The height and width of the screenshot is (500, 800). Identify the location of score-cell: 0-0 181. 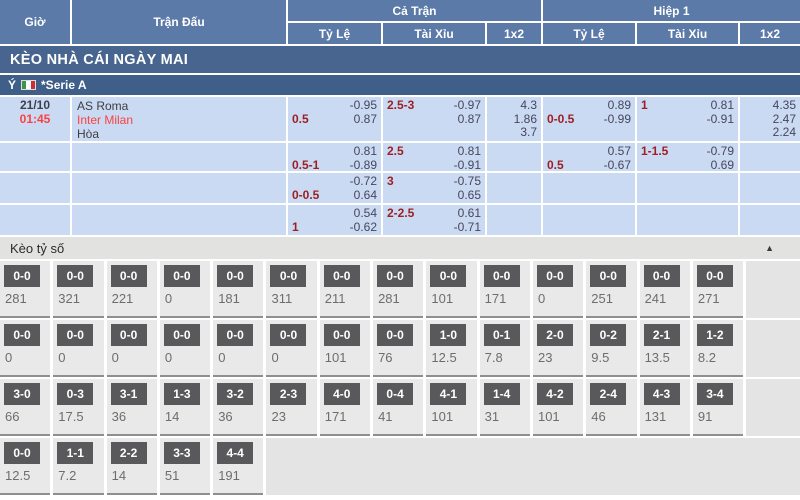
(238, 289).